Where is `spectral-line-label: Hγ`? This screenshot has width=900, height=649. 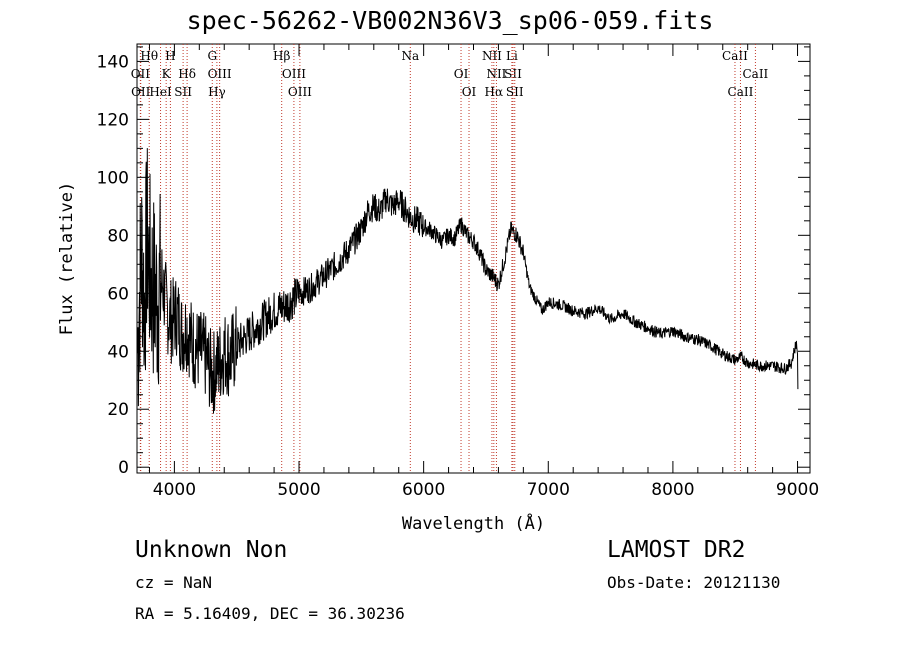 spectral-line-label: Hγ is located at coordinates (217, 92).